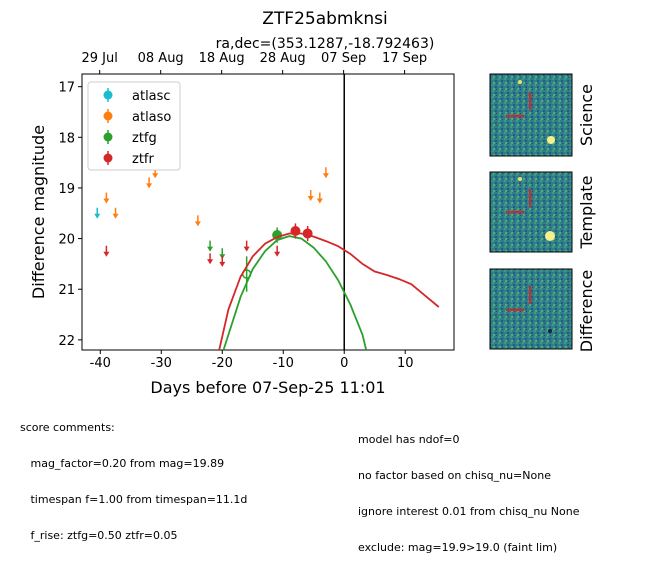 The image size is (650, 566). I want to click on top-tick-label: 29 Jul, so click(100, 58).